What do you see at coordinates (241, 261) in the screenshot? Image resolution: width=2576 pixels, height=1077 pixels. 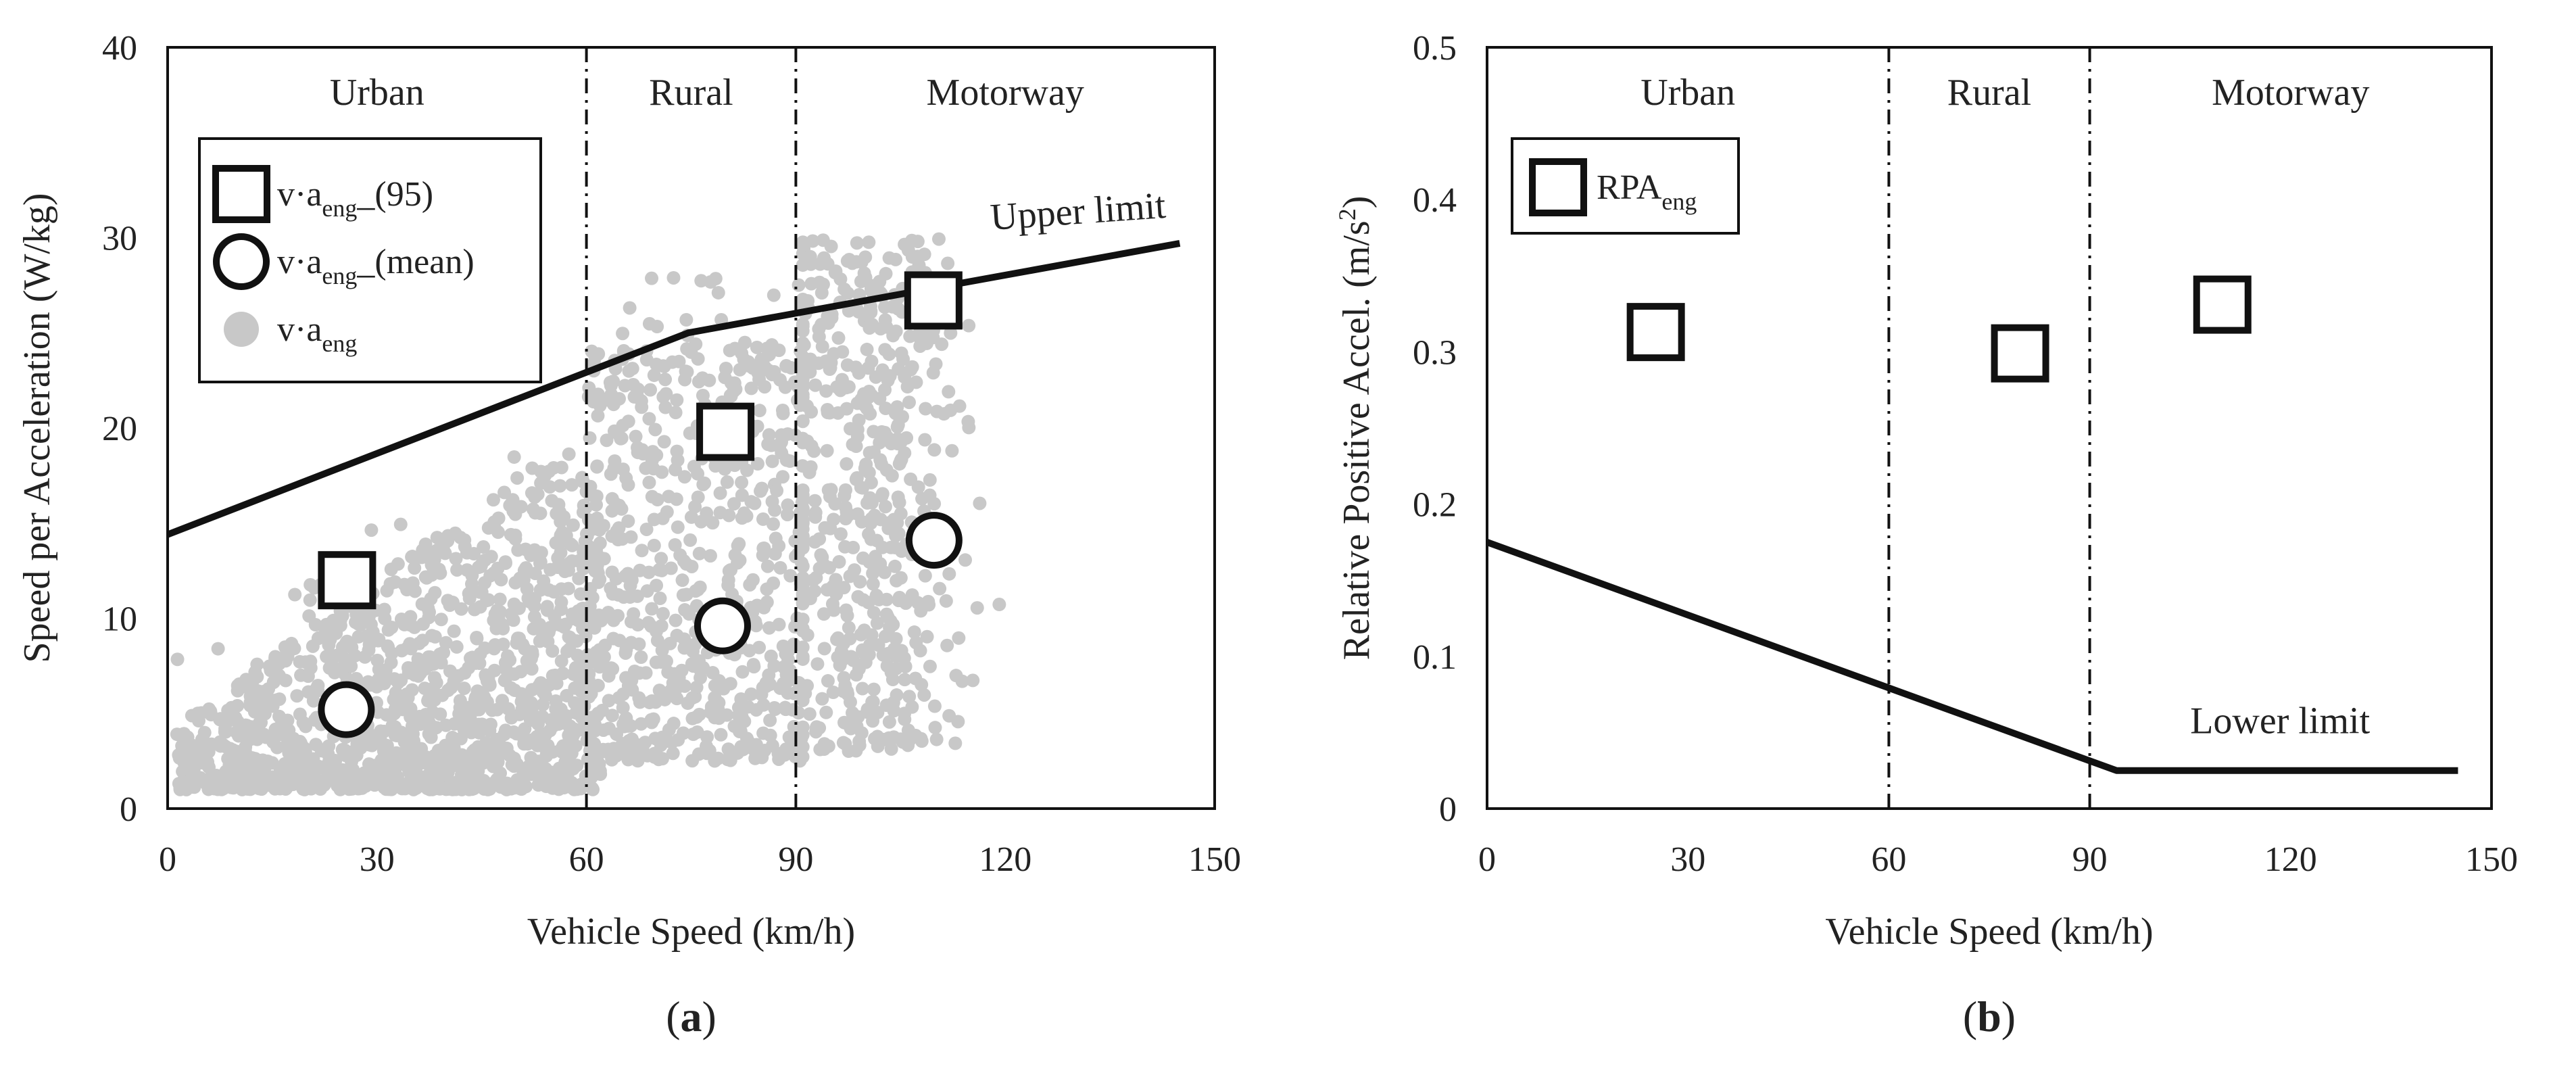 I see `legend-circle-icon` at bounding box center [241, 261].